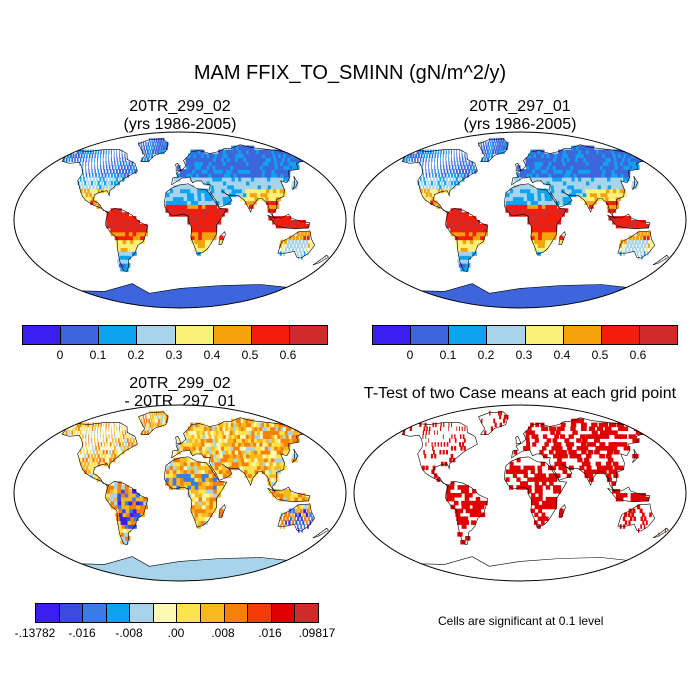  What do you see at coordinates (178, 440) in the screenshot?
I see `coastline-uk` at bounding box center [178, 440].